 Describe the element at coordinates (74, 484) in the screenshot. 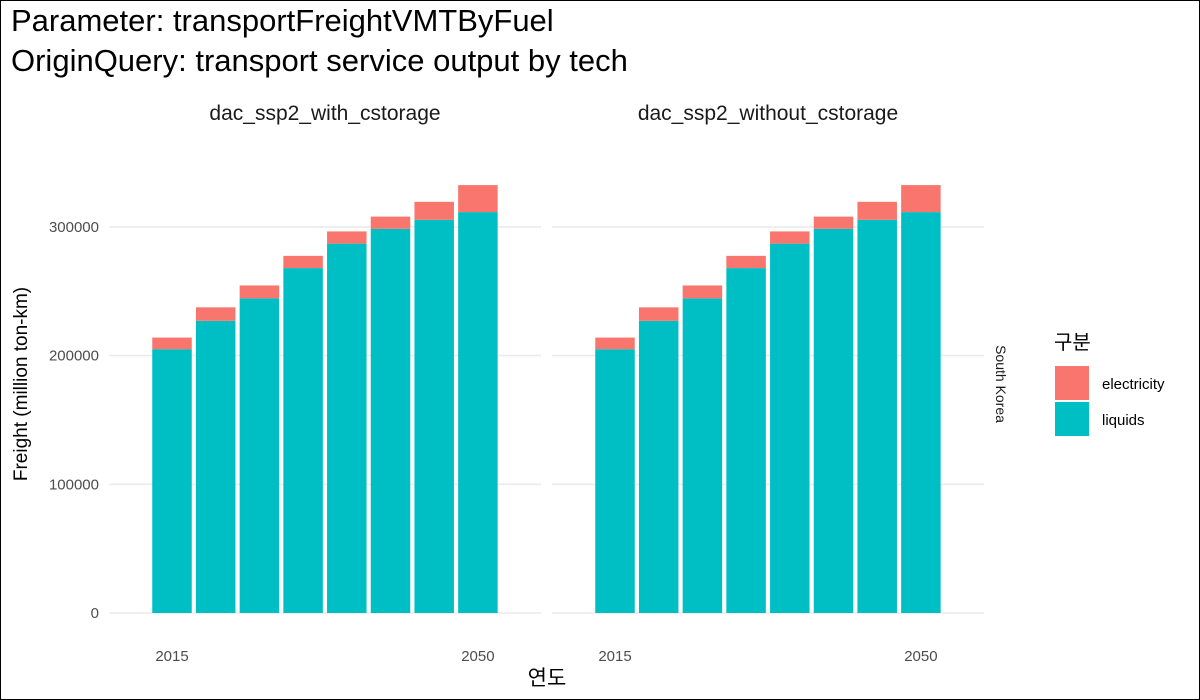

I see `y-tick-label: 100000` at that location.